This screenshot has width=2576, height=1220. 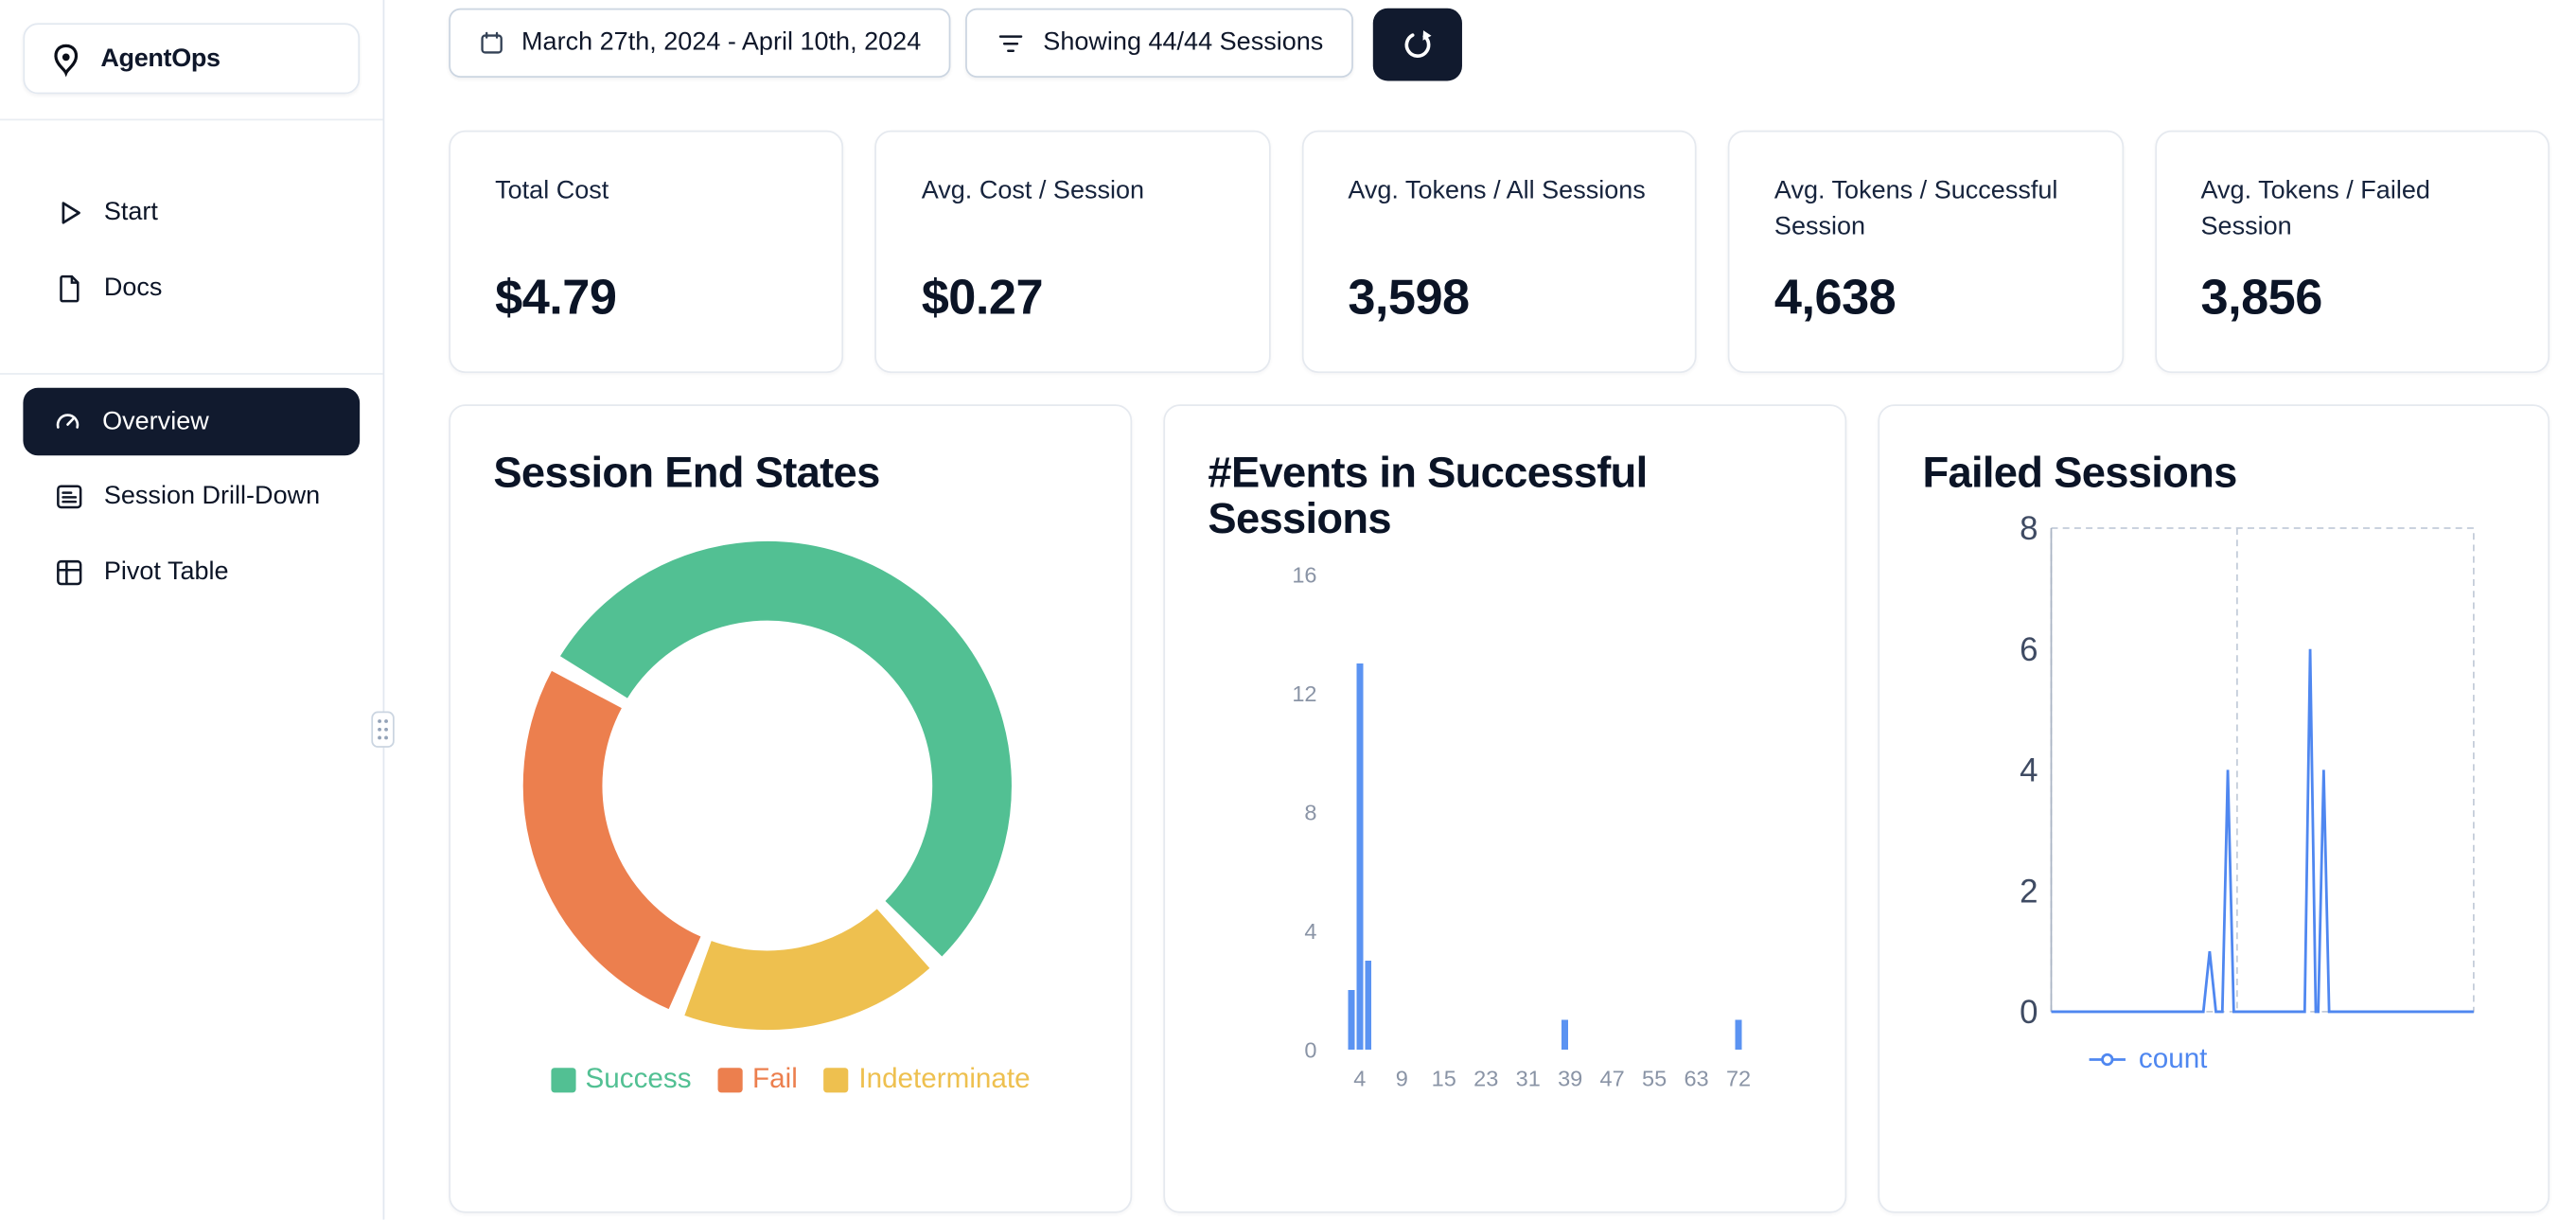 I want to click on sidebar-nav: Start Docs Overview, so click(x=191, y=377).